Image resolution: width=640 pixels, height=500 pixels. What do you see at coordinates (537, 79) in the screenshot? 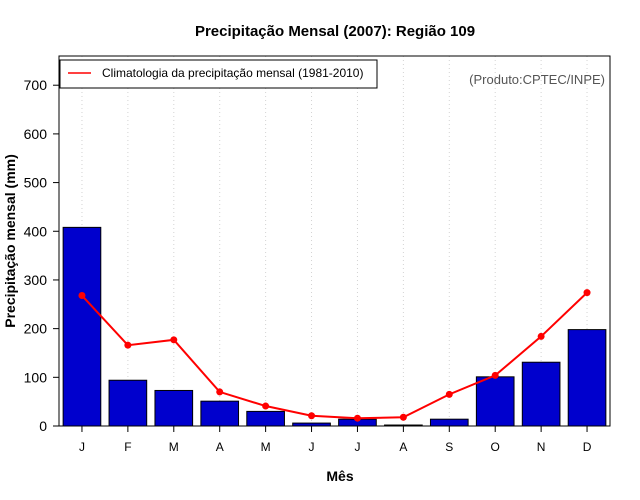
I see `source-annotation: (Produto:CPTEC/INPE)` at bounding box center [537, 79].